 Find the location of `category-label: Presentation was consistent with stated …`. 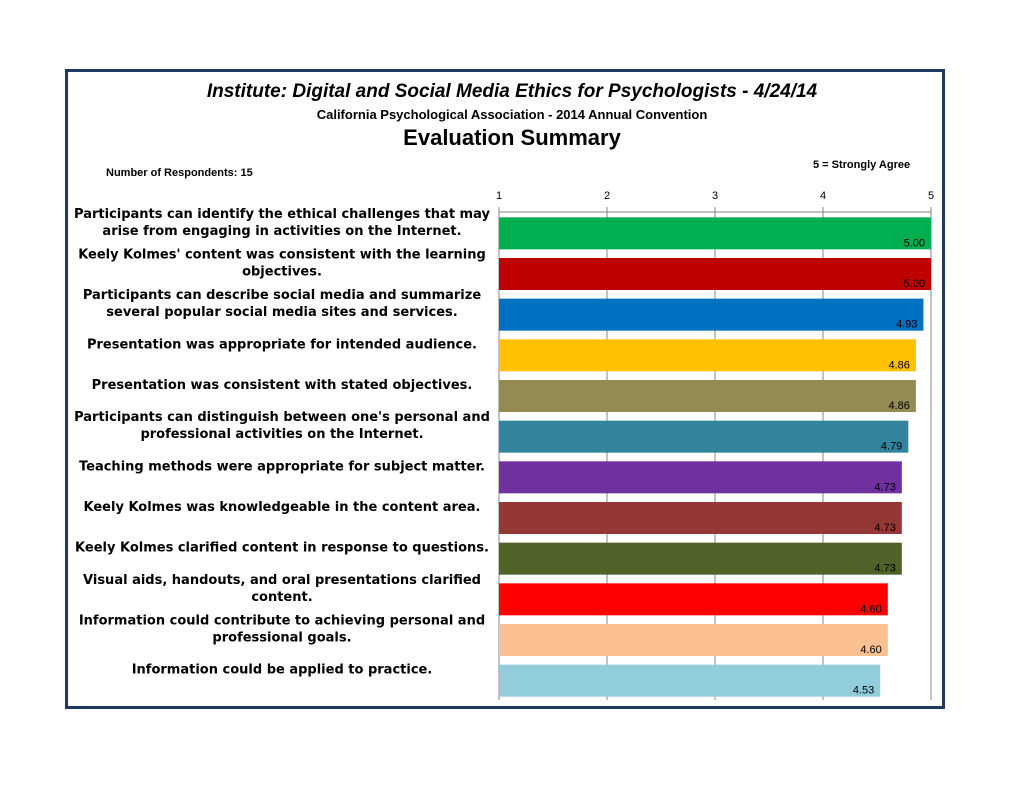

category-label: Presentation was consistent with stated … is located at coordinates (282, 385).